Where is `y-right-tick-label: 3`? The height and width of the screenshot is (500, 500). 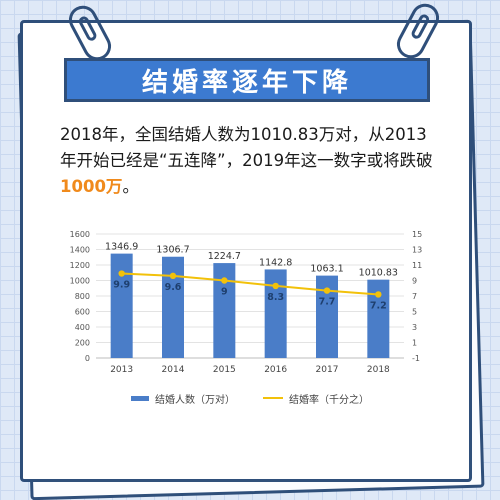
y-right-tick-label: 3 is located at coordinates (414, 327).